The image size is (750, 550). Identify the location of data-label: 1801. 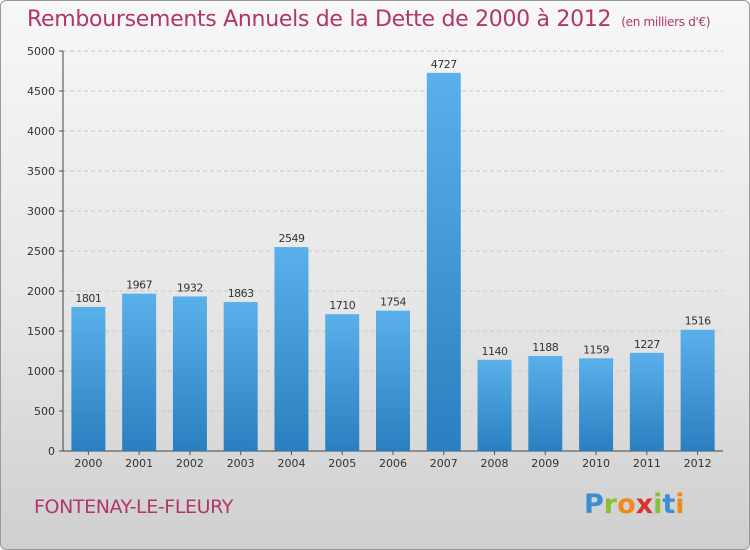
(88, 298).